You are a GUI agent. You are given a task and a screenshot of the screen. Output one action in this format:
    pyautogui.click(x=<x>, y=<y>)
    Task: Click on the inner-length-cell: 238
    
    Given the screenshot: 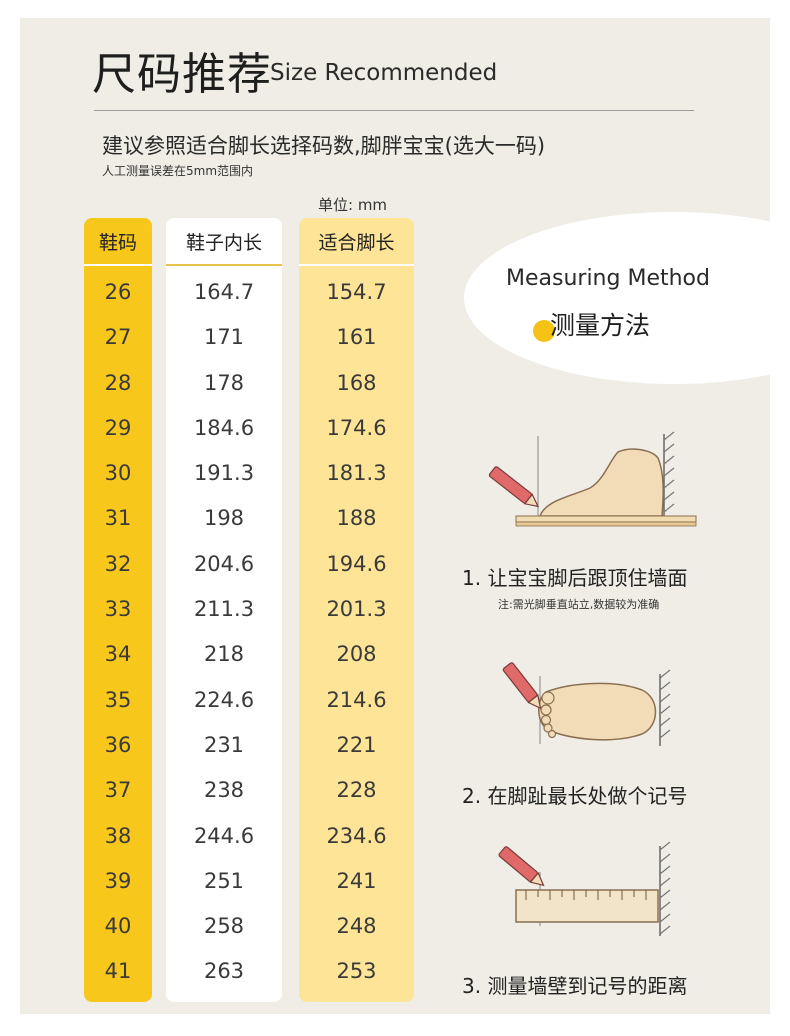 What is the action you would take?
    pyautogui.click(x=224, y=790)
    